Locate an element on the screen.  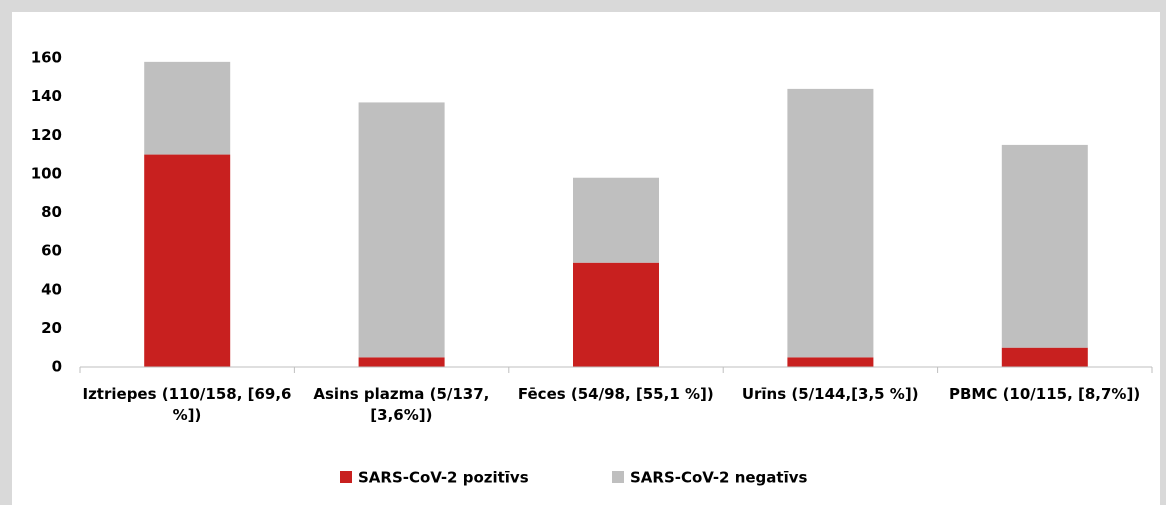
x-tick-label: Asins plazma (5/137, [3,6%]) is located at coordinates (401, 404).